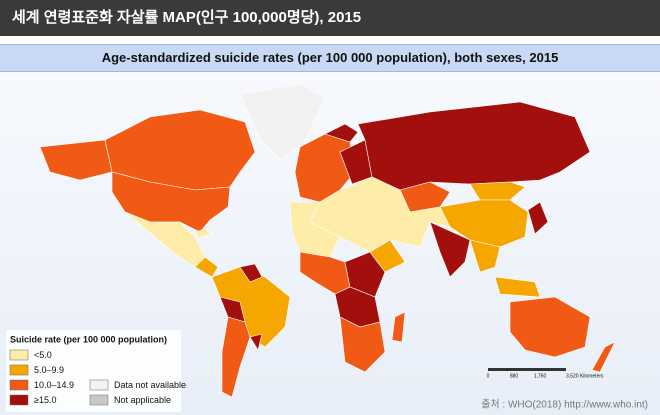 This screenshot has width=660, height=415. Describe the element at coordinates (564, 405) in the screenshot. I see `source: 출처 : WHO(2018) http://www.who.int)` at that location.